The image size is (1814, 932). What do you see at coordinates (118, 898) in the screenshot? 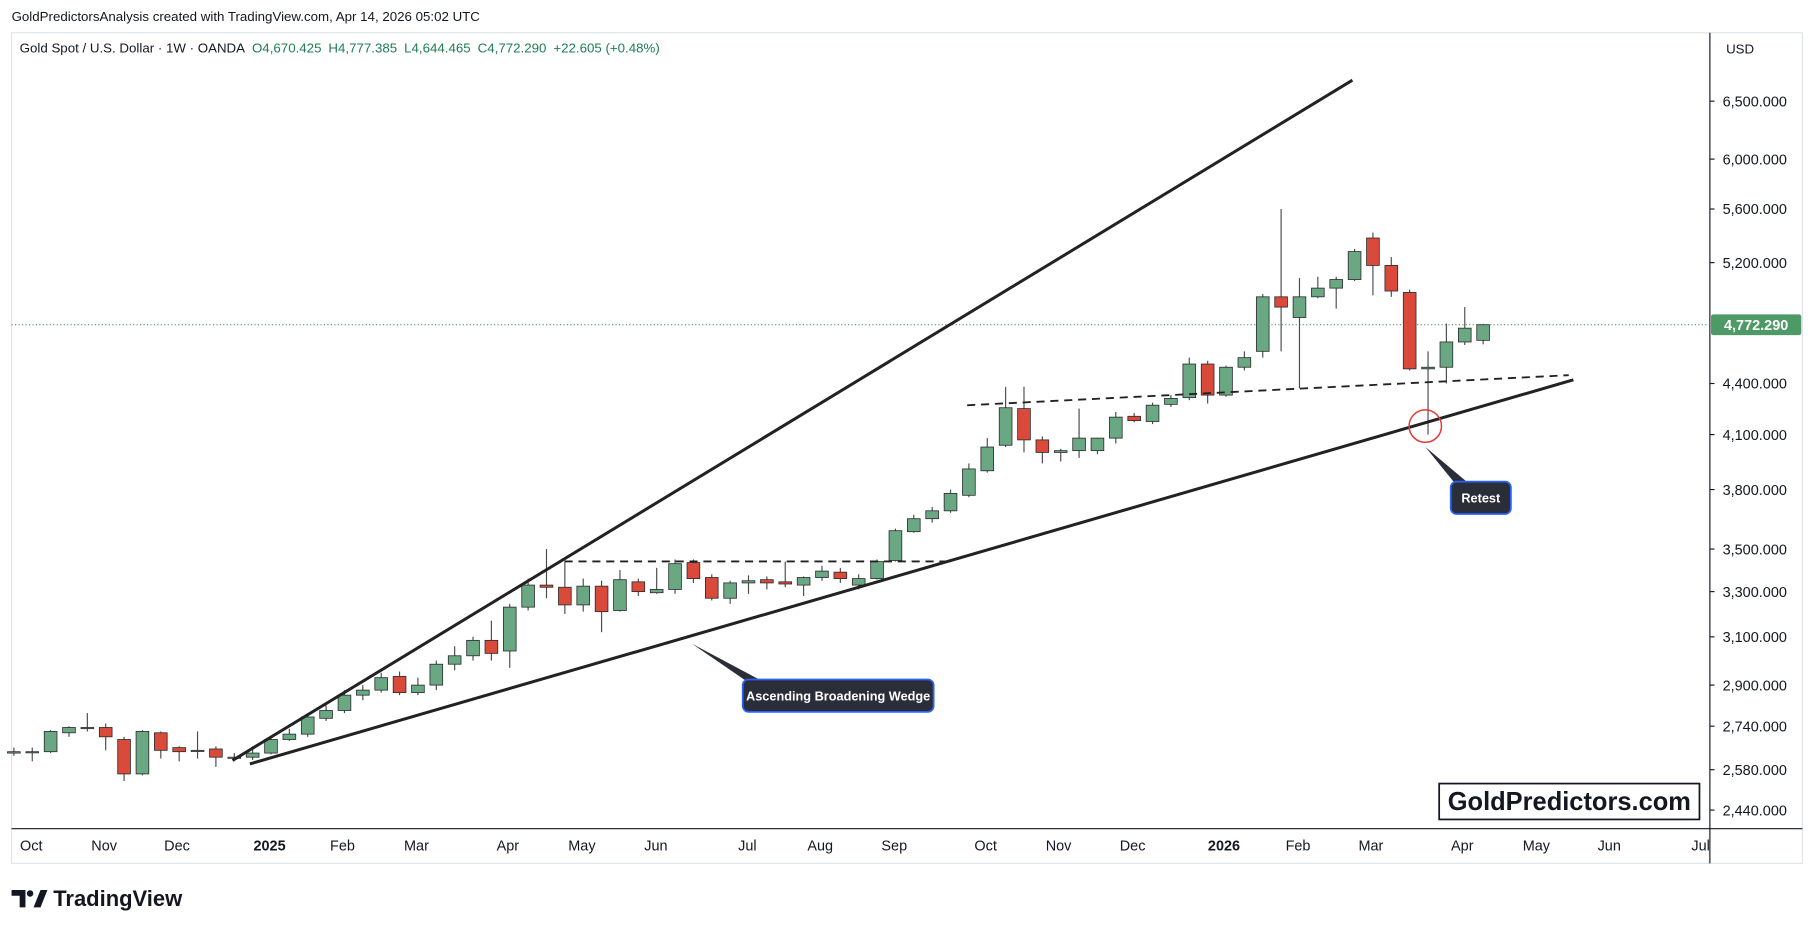
I see `brand: TradingView` at bounding box center [118, 898].